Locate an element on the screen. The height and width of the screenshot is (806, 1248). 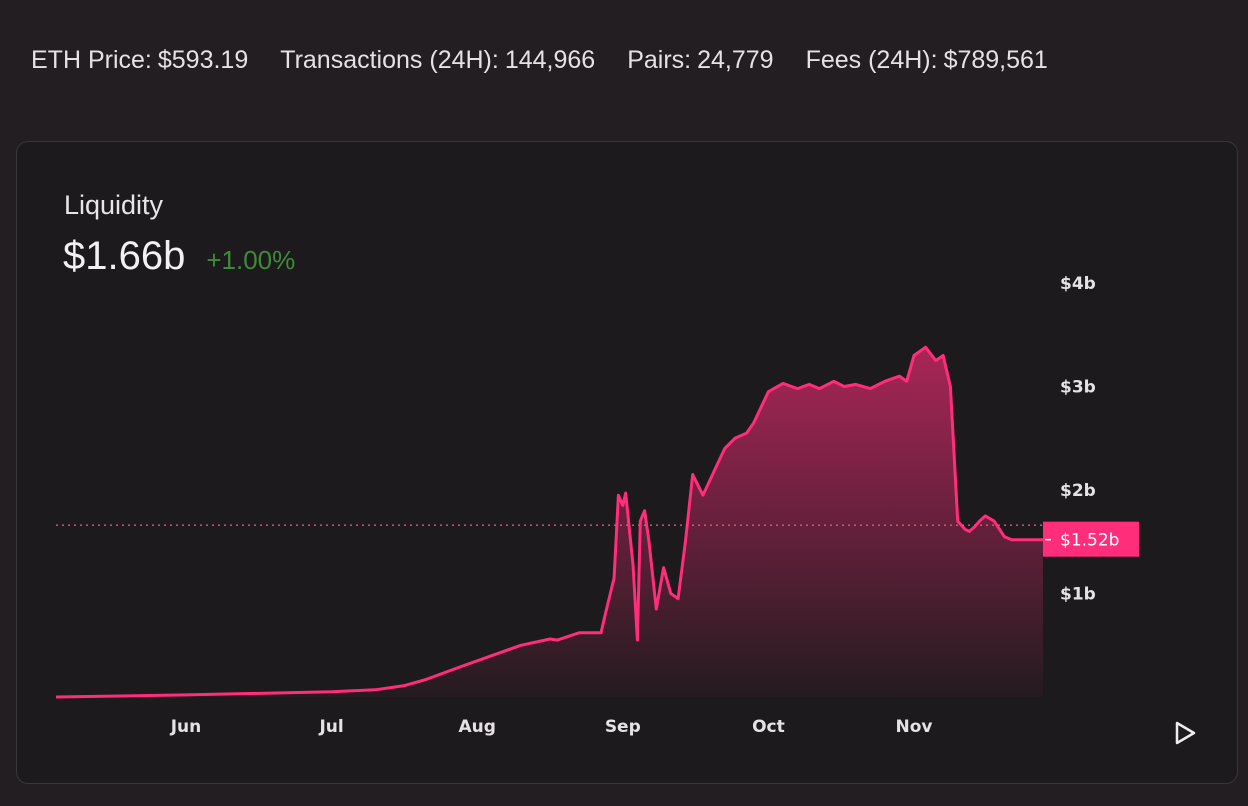
y-axis-tick-label: $3b is located at coordinates (1078, 388).